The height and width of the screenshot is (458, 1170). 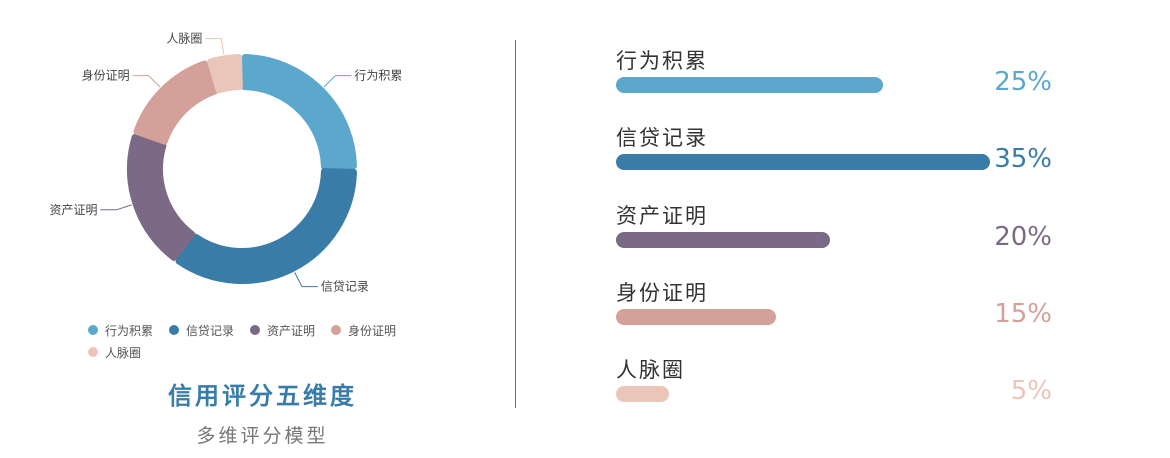 What do you see at coordinates (662, 138) in the screenshot?
I see `bar-category-label: 信贷记录` at bounding box center [662, 138].